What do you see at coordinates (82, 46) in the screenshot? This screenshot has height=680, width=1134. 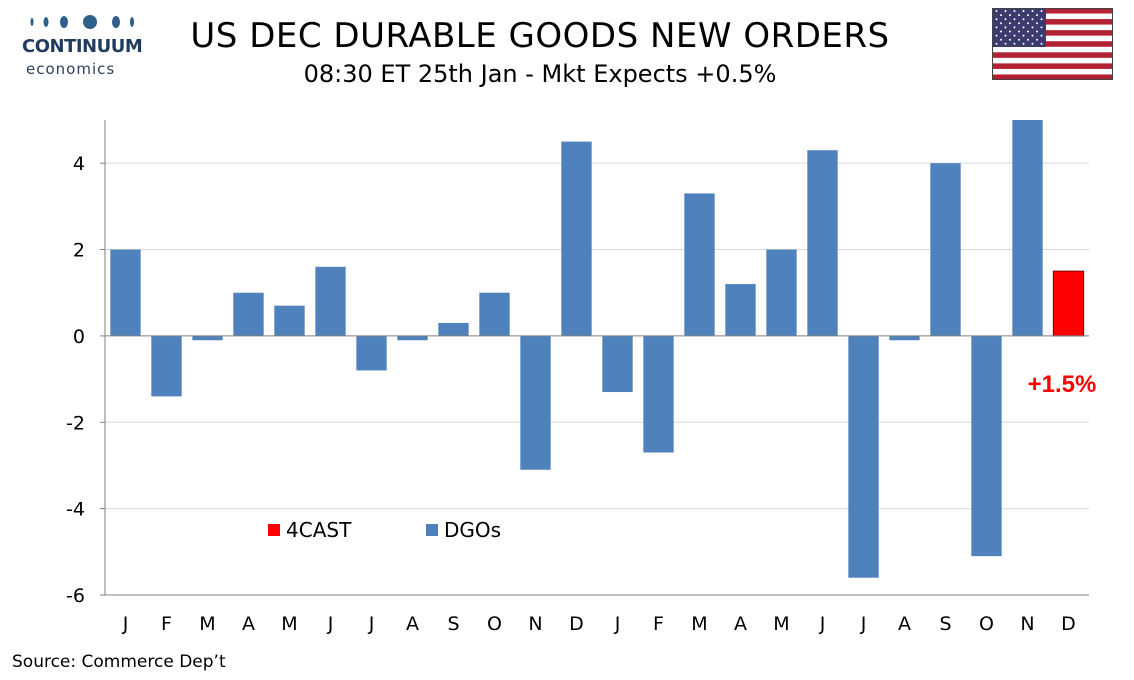 I see `logo-wordmark: CONTINUUM` at bounding box center [82, 46].